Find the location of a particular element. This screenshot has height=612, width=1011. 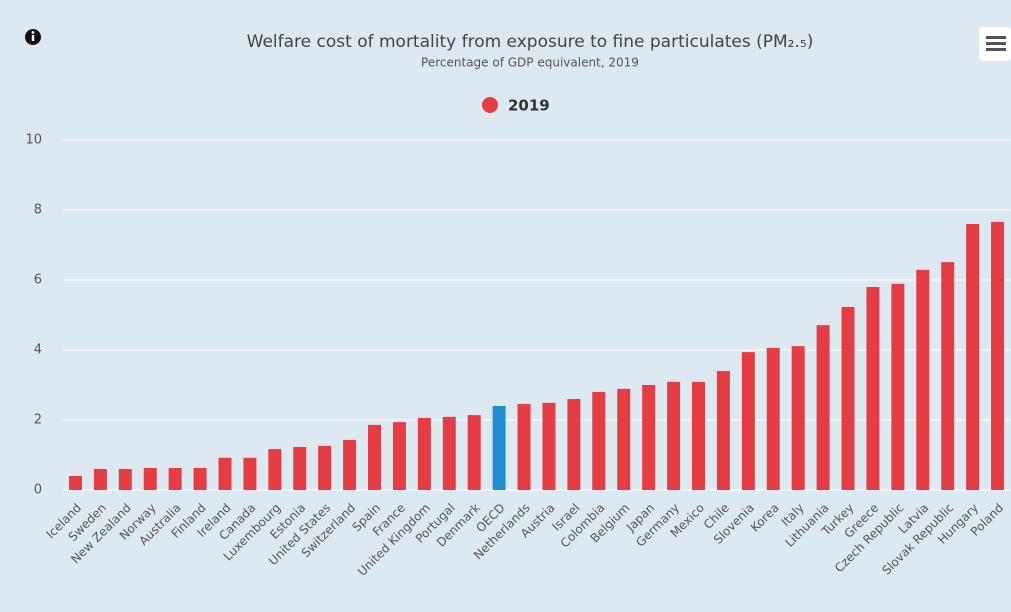

info-icon is located at coordinates (33, 37).